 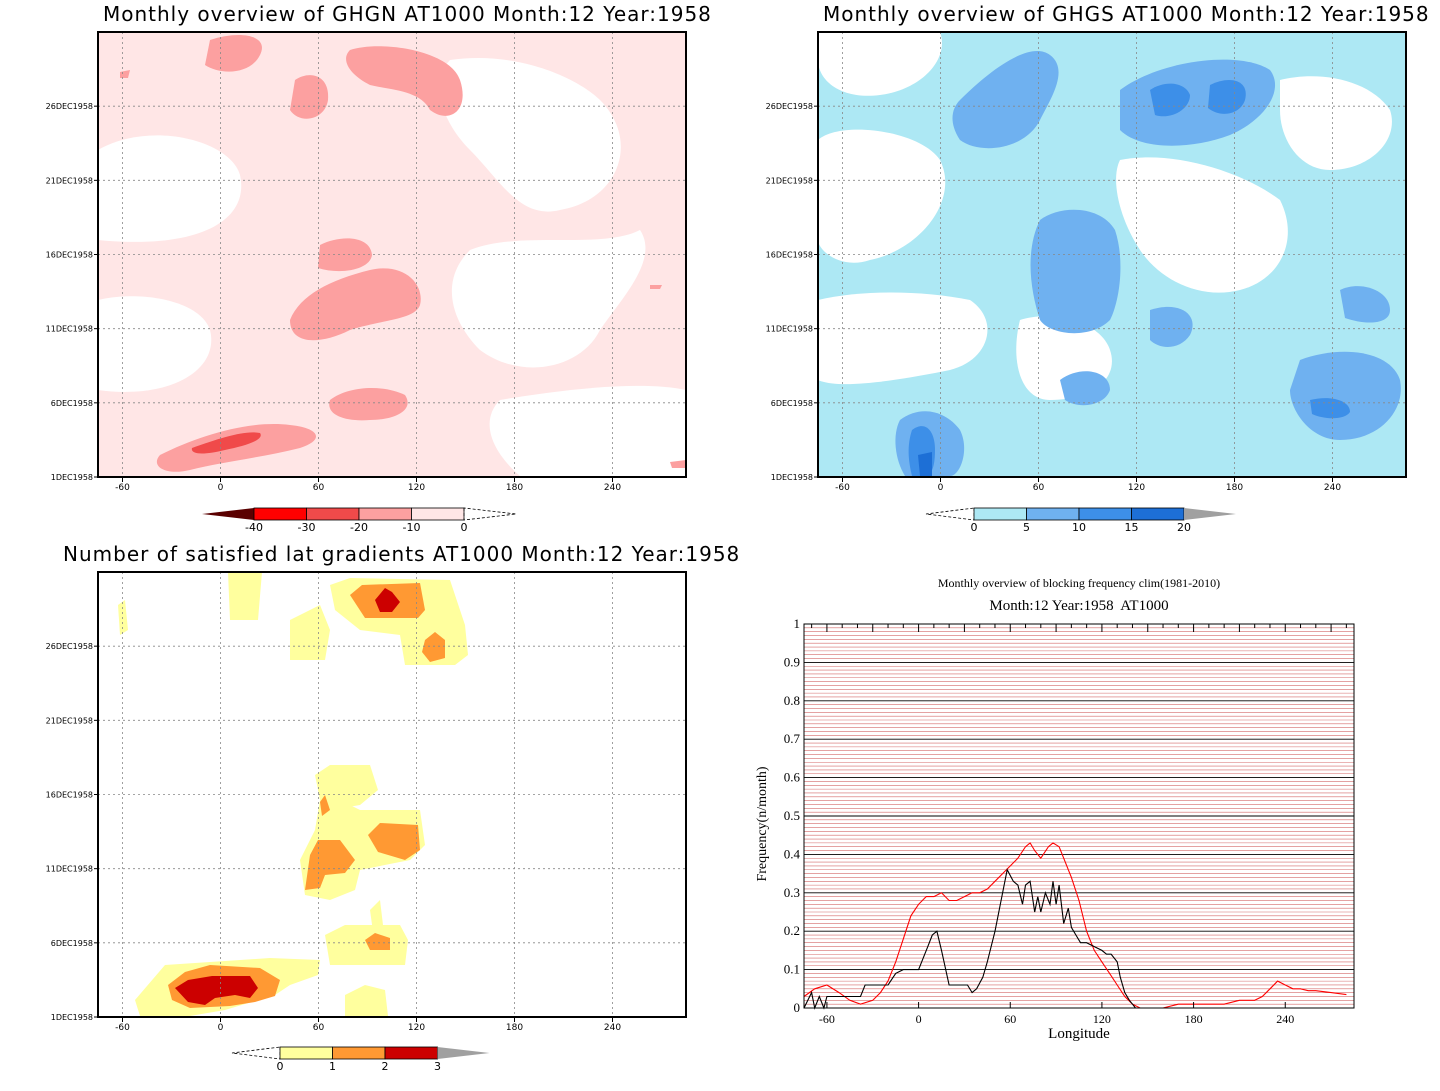 I want to click on gradients-y-tick-label: 16DEC1958, so click(x=69, y=795).